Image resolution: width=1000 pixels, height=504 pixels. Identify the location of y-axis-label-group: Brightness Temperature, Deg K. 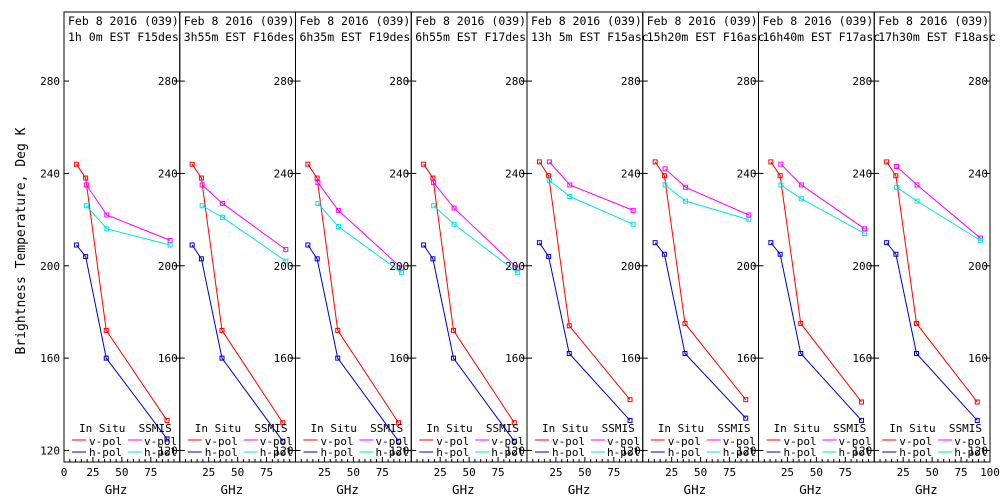
(21, 240).